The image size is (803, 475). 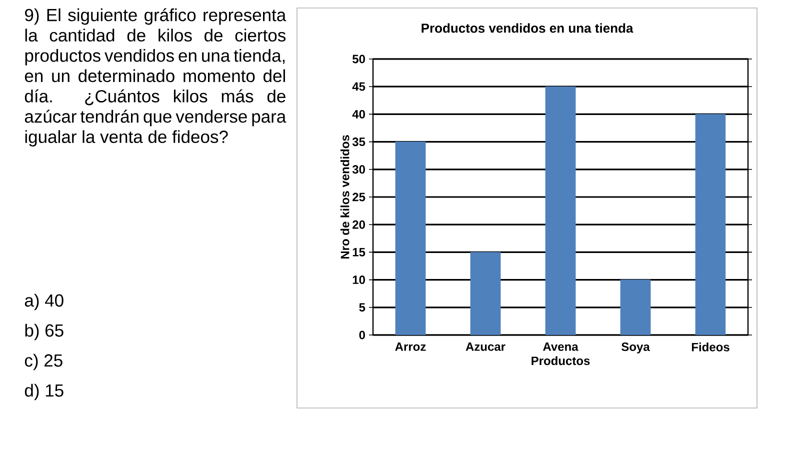 What do you see at coordinates (358, 224) in the screenshot?
I see `y-tick-label: 20` at bounding box center [358, 224].